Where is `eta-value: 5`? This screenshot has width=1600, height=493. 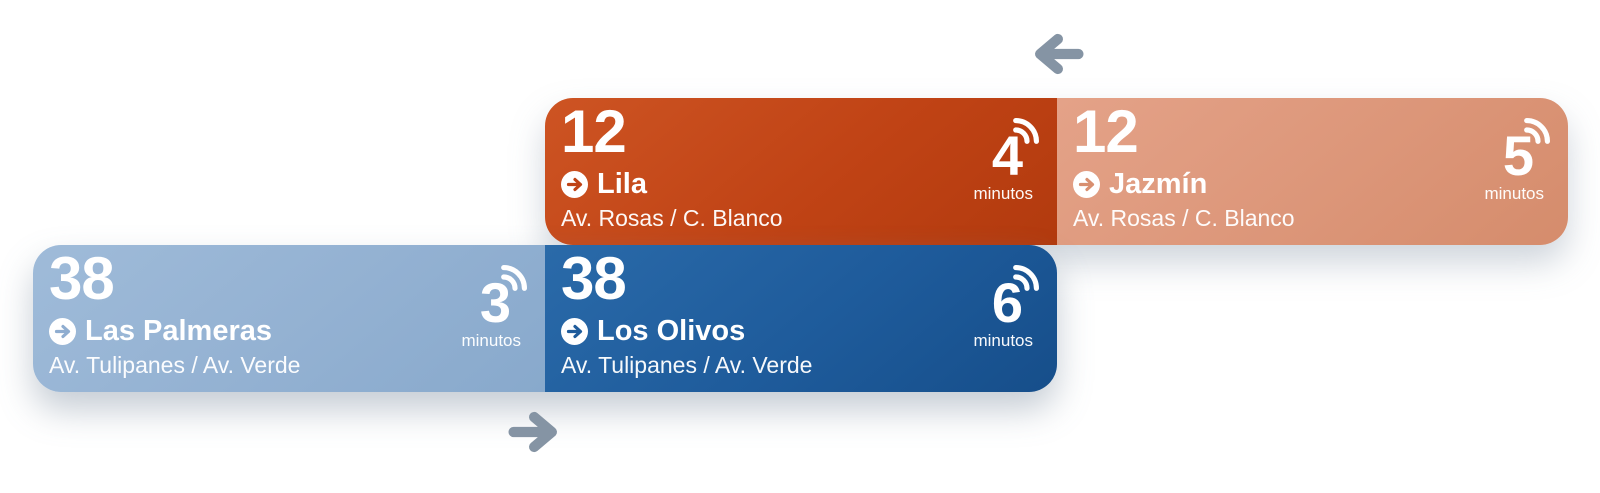 eta-value: 5 is located at coordinates (1518, 155).